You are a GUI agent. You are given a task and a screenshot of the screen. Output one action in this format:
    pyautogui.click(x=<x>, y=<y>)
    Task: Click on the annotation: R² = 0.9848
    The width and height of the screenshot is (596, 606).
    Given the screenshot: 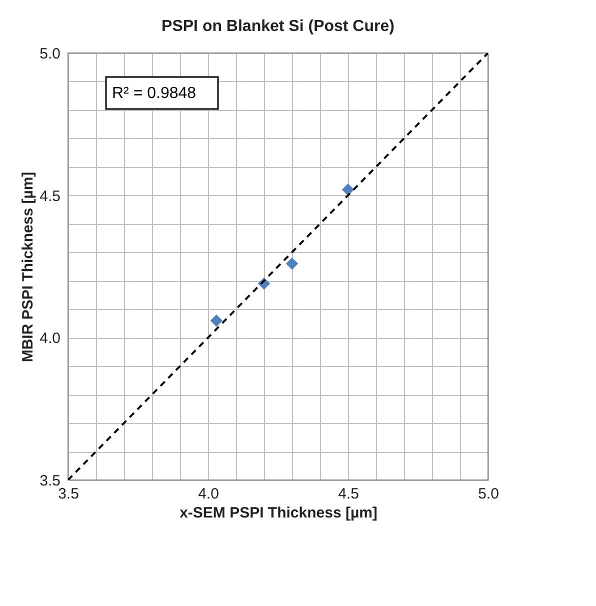 What is the action you would take?
    pyautogui.click(x=154, y=93)
    